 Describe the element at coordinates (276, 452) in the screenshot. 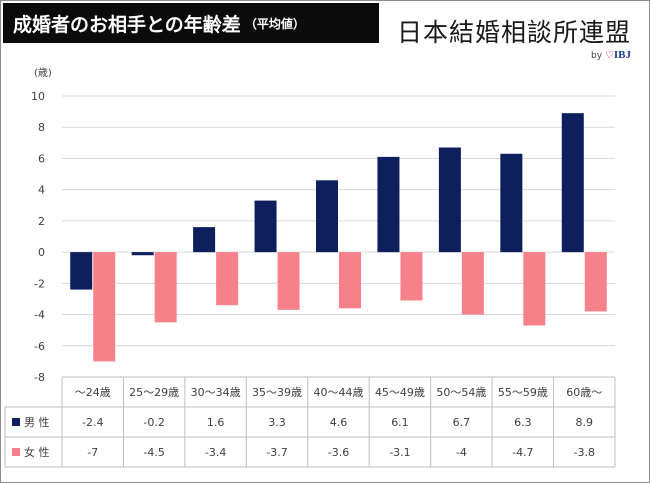

I see `data-label: -3.7` at that location.